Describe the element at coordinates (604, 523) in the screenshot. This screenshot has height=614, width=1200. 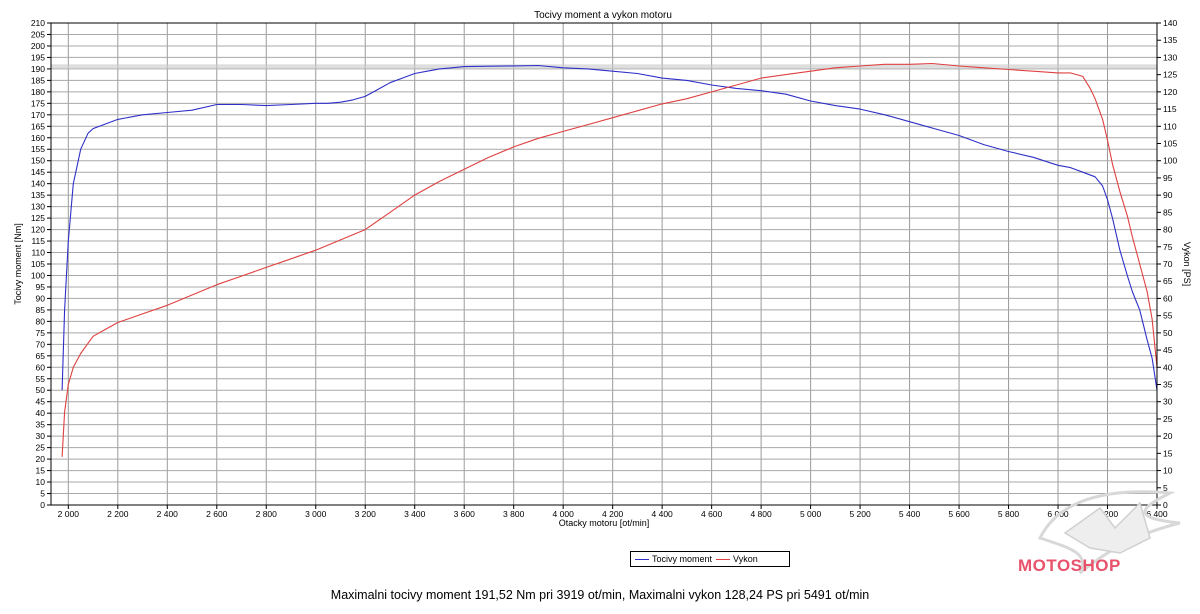
I see `x-axis-title: Otacky motoru [ot/min]` at that location.